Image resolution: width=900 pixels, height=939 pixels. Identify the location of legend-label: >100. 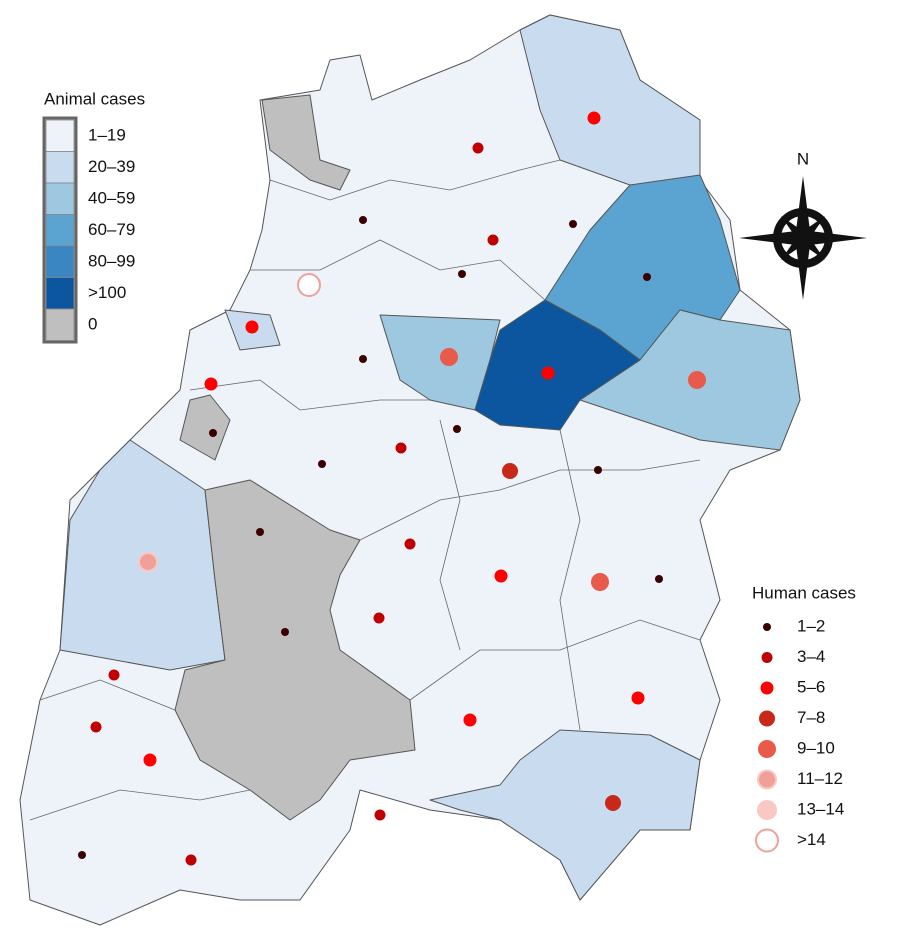
(107, 292).